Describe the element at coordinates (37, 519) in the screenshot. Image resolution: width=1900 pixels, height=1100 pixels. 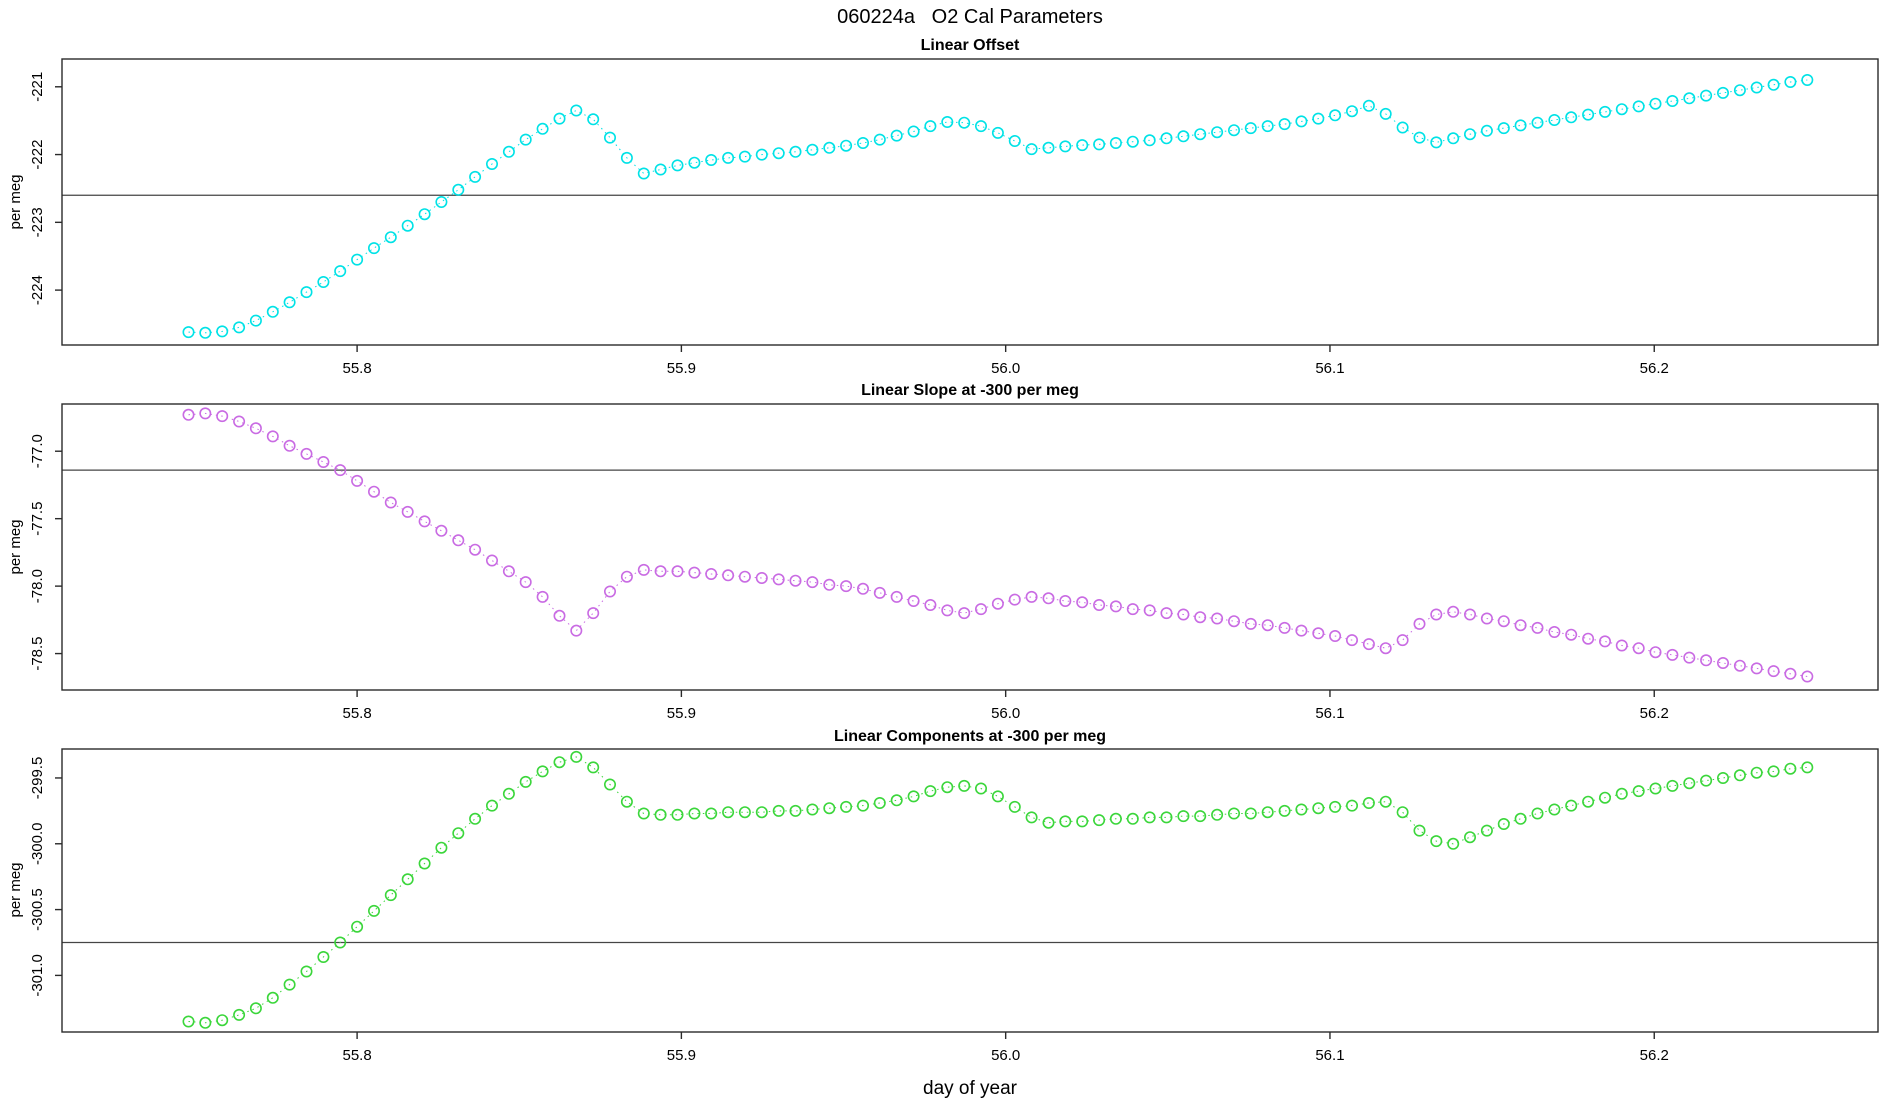
I see `y-tick-label: -77.5` at that location.